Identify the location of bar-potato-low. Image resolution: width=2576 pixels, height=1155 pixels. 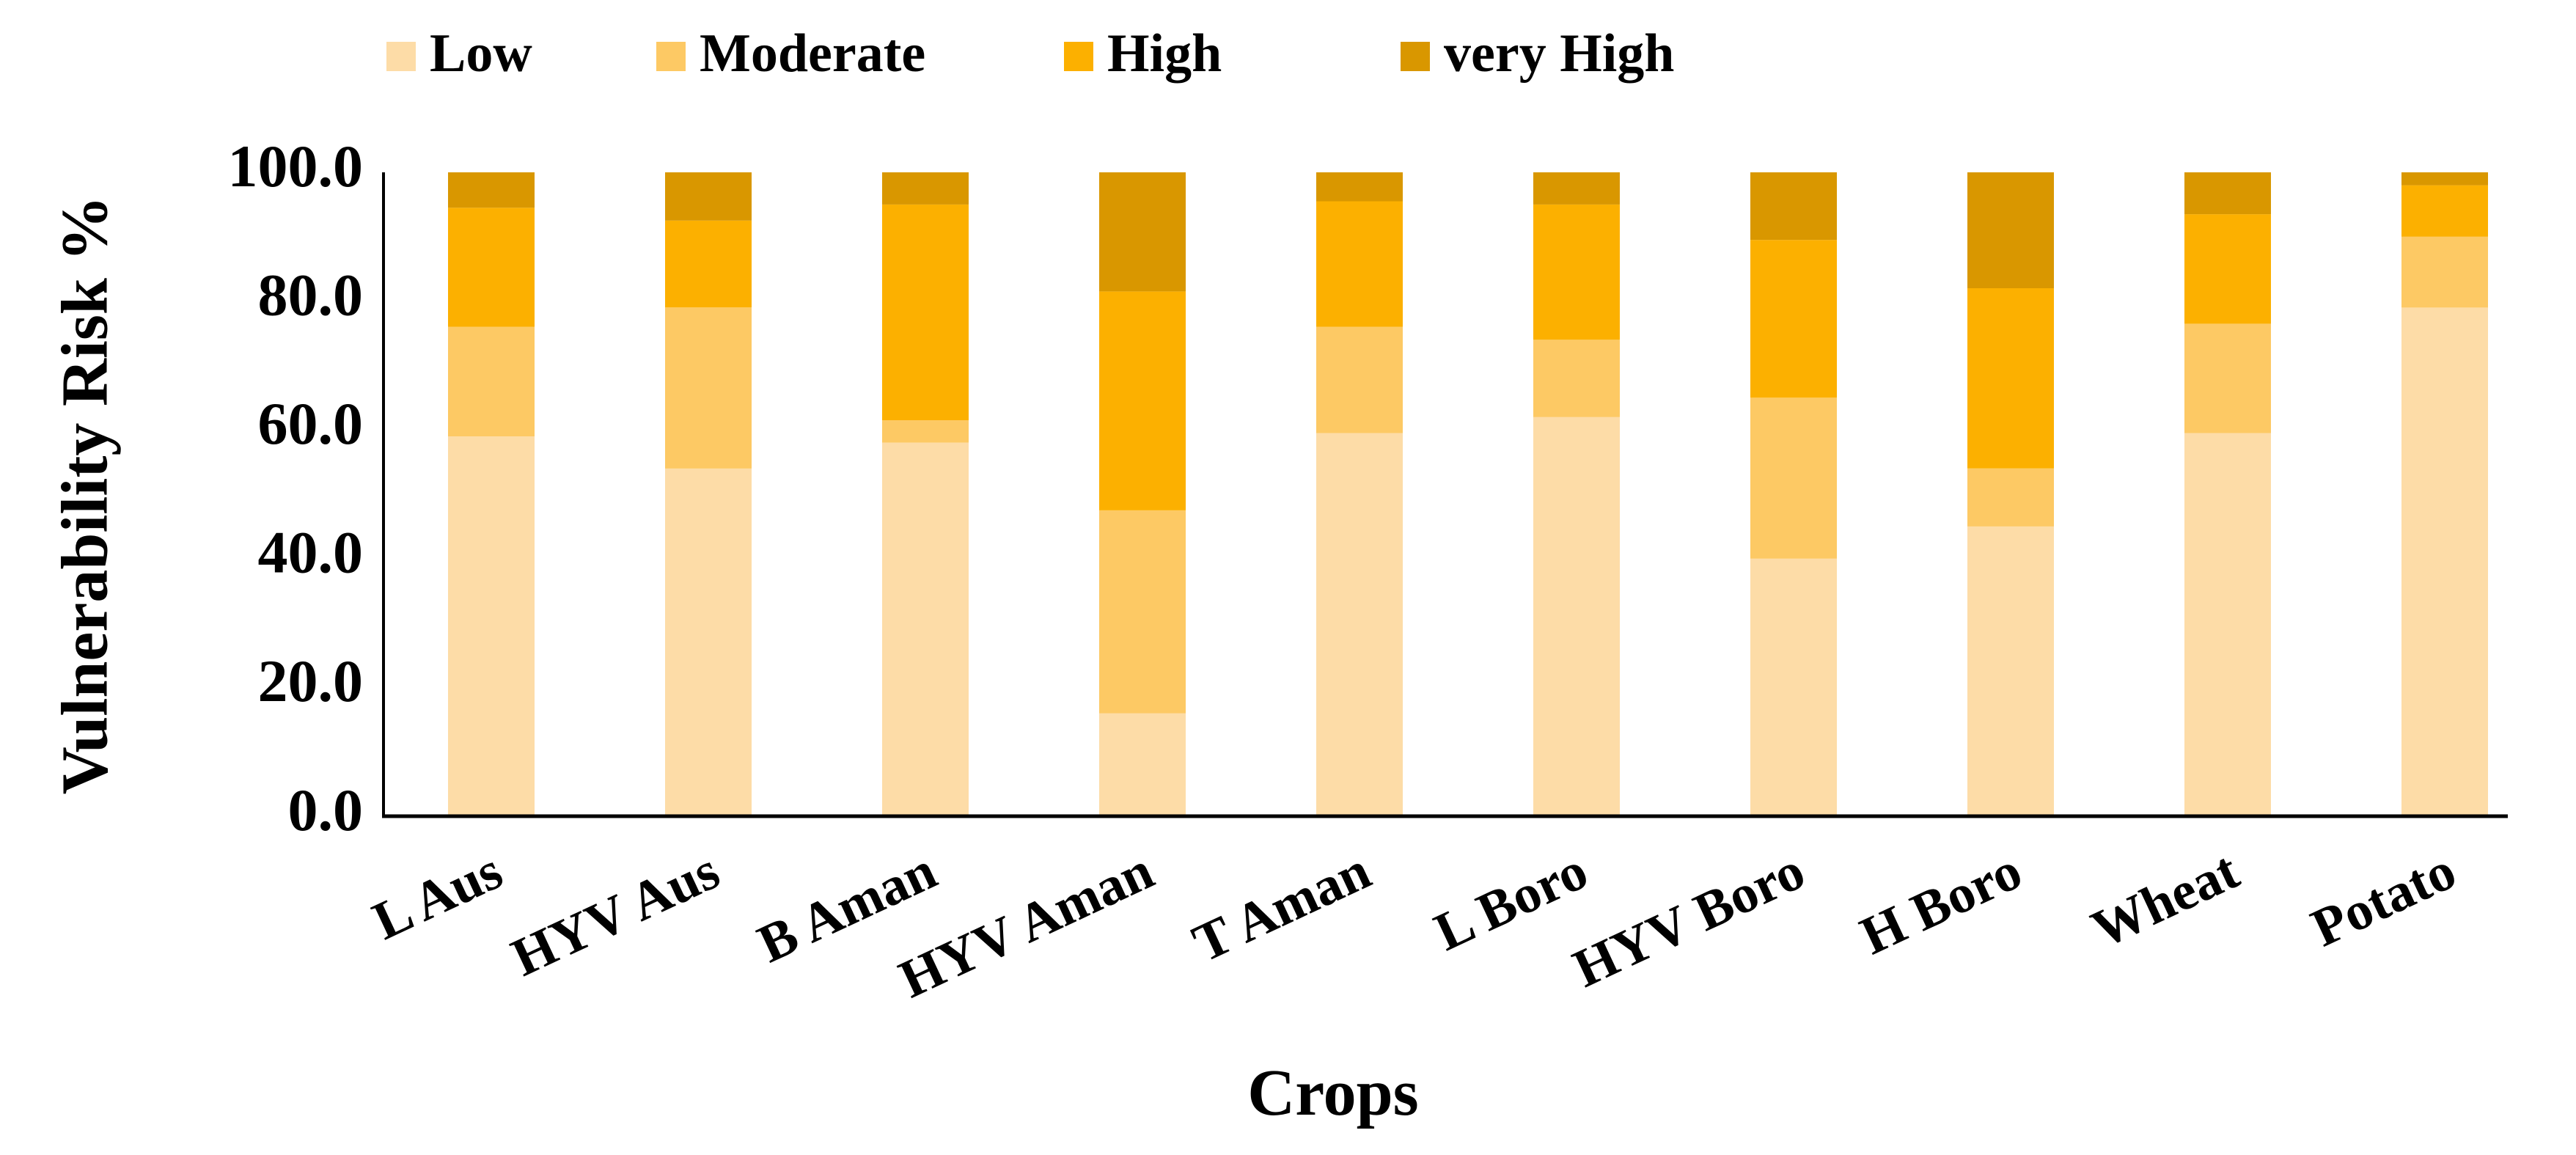
(2444, 561).